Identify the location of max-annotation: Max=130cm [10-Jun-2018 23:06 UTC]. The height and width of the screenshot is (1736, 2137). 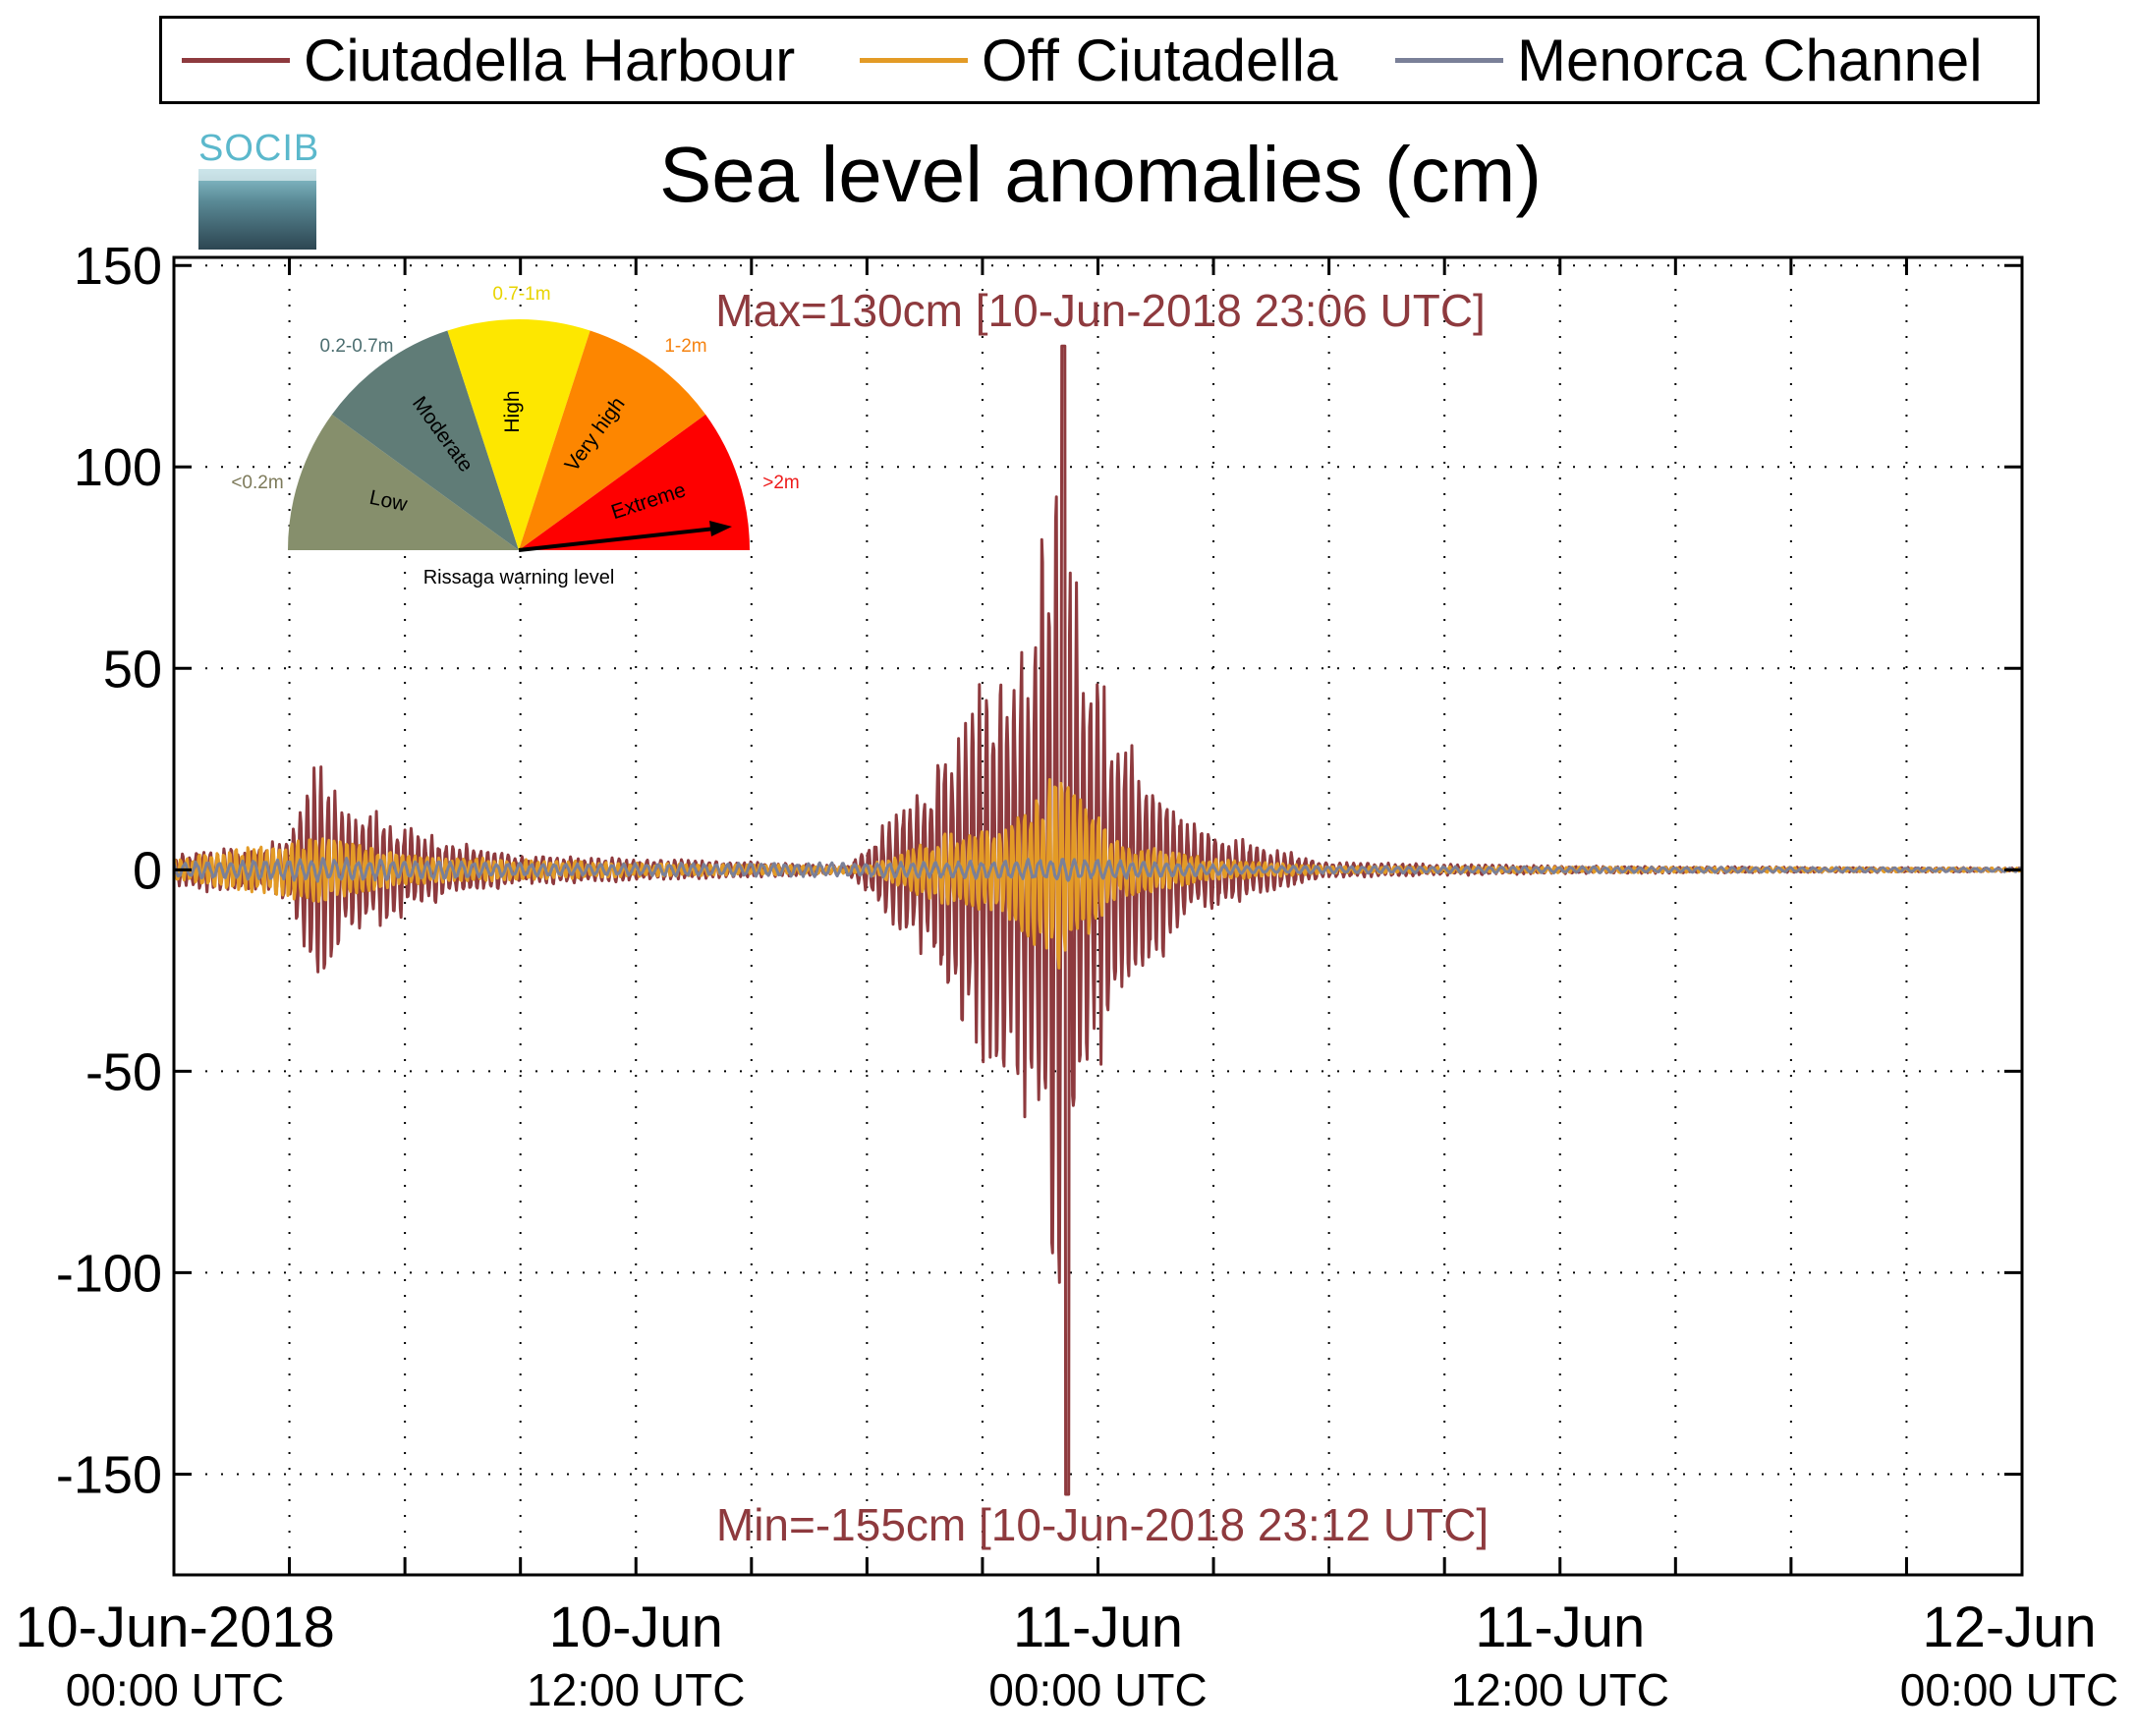
(1100, 310).